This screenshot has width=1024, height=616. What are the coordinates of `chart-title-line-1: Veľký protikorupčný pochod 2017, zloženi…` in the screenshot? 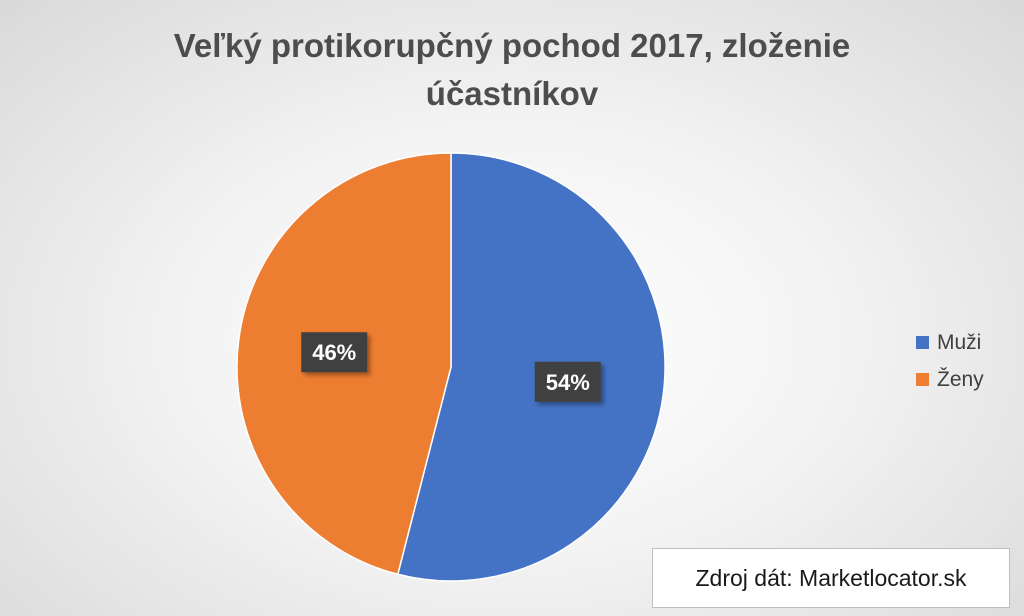 It's located at (512, 45).